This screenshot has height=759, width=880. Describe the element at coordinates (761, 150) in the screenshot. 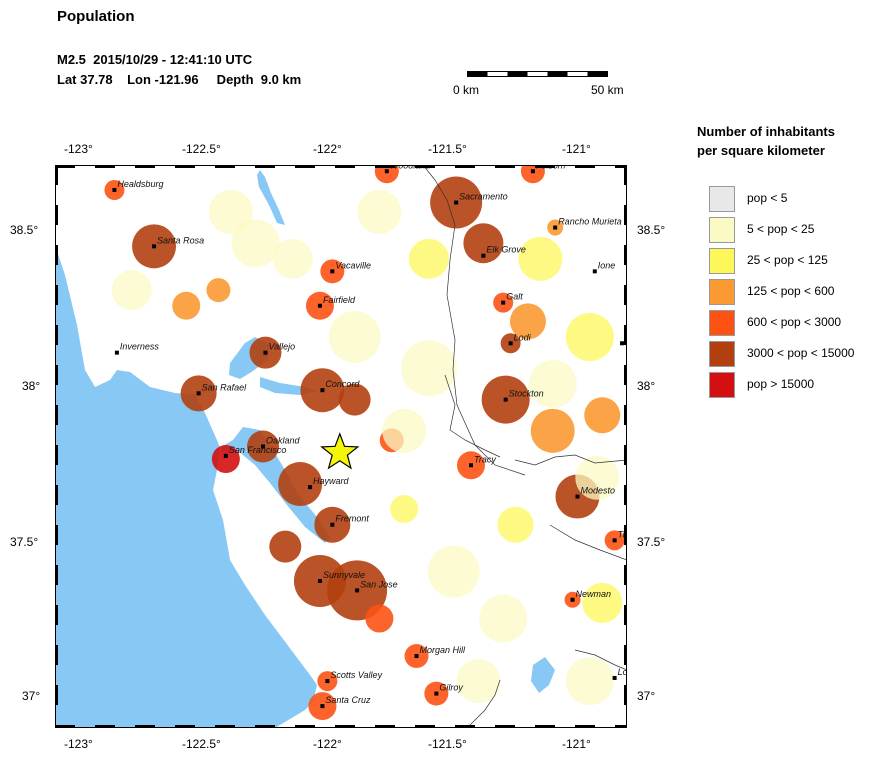

I see `legend-title-line: per square kilometer` at that location.